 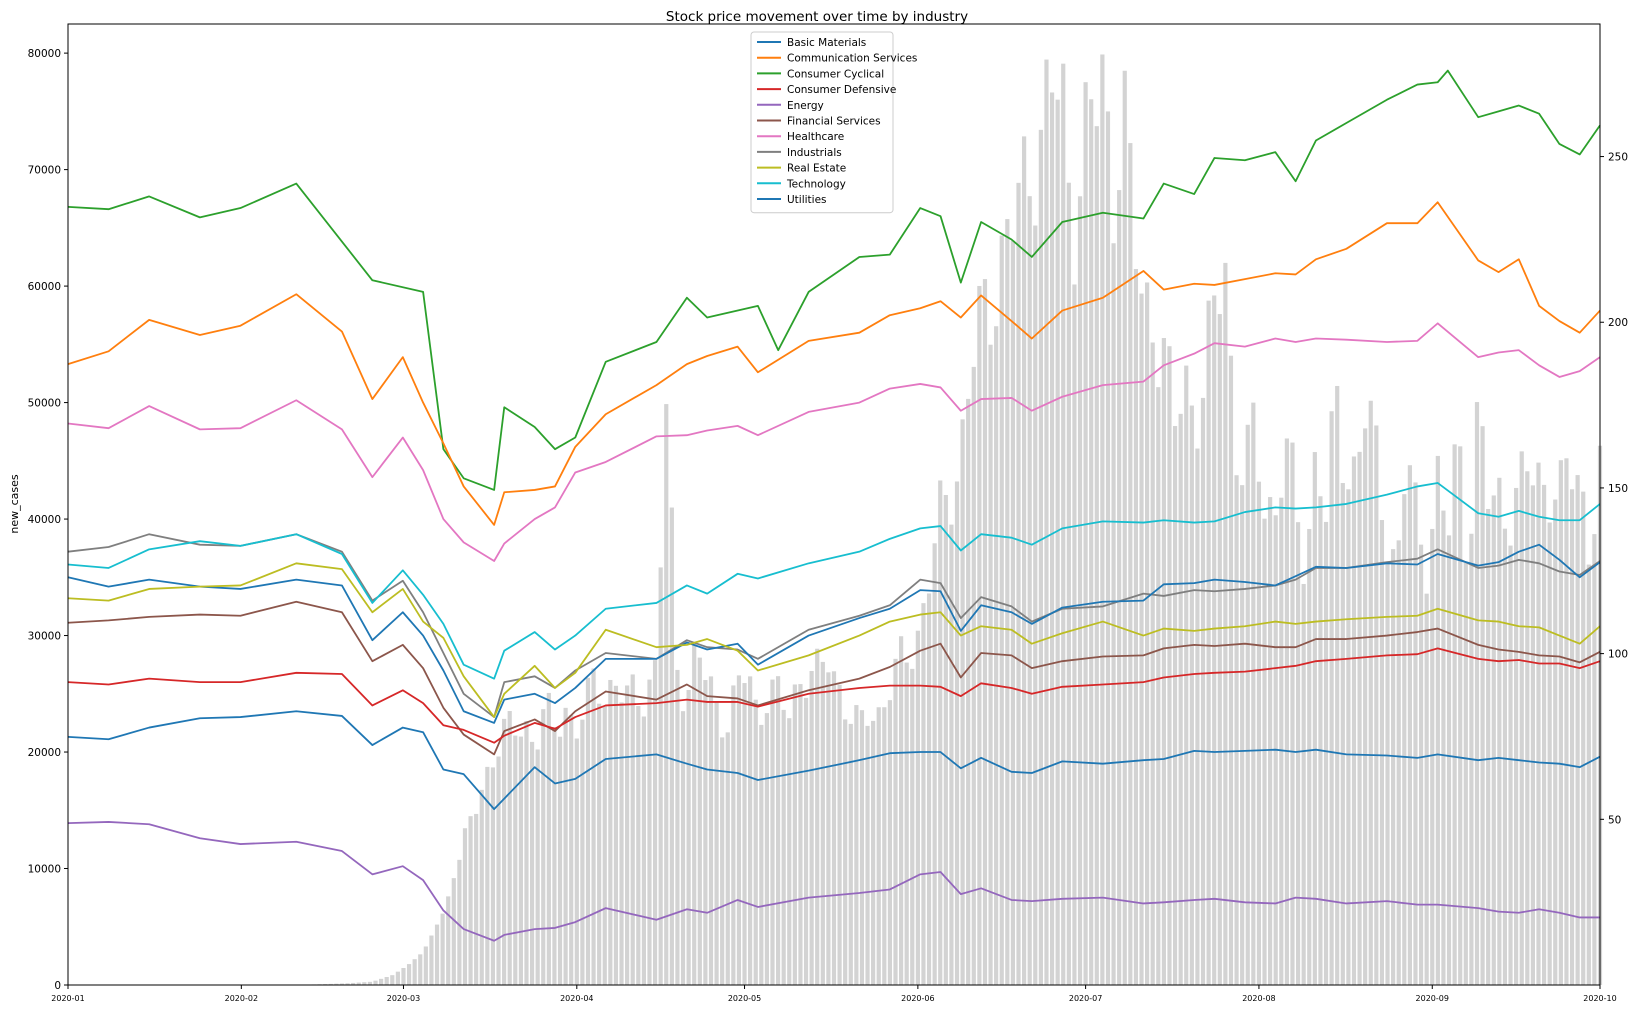 I want to click on x-tick-label: 2020-09, so click(x=1432, y=998).